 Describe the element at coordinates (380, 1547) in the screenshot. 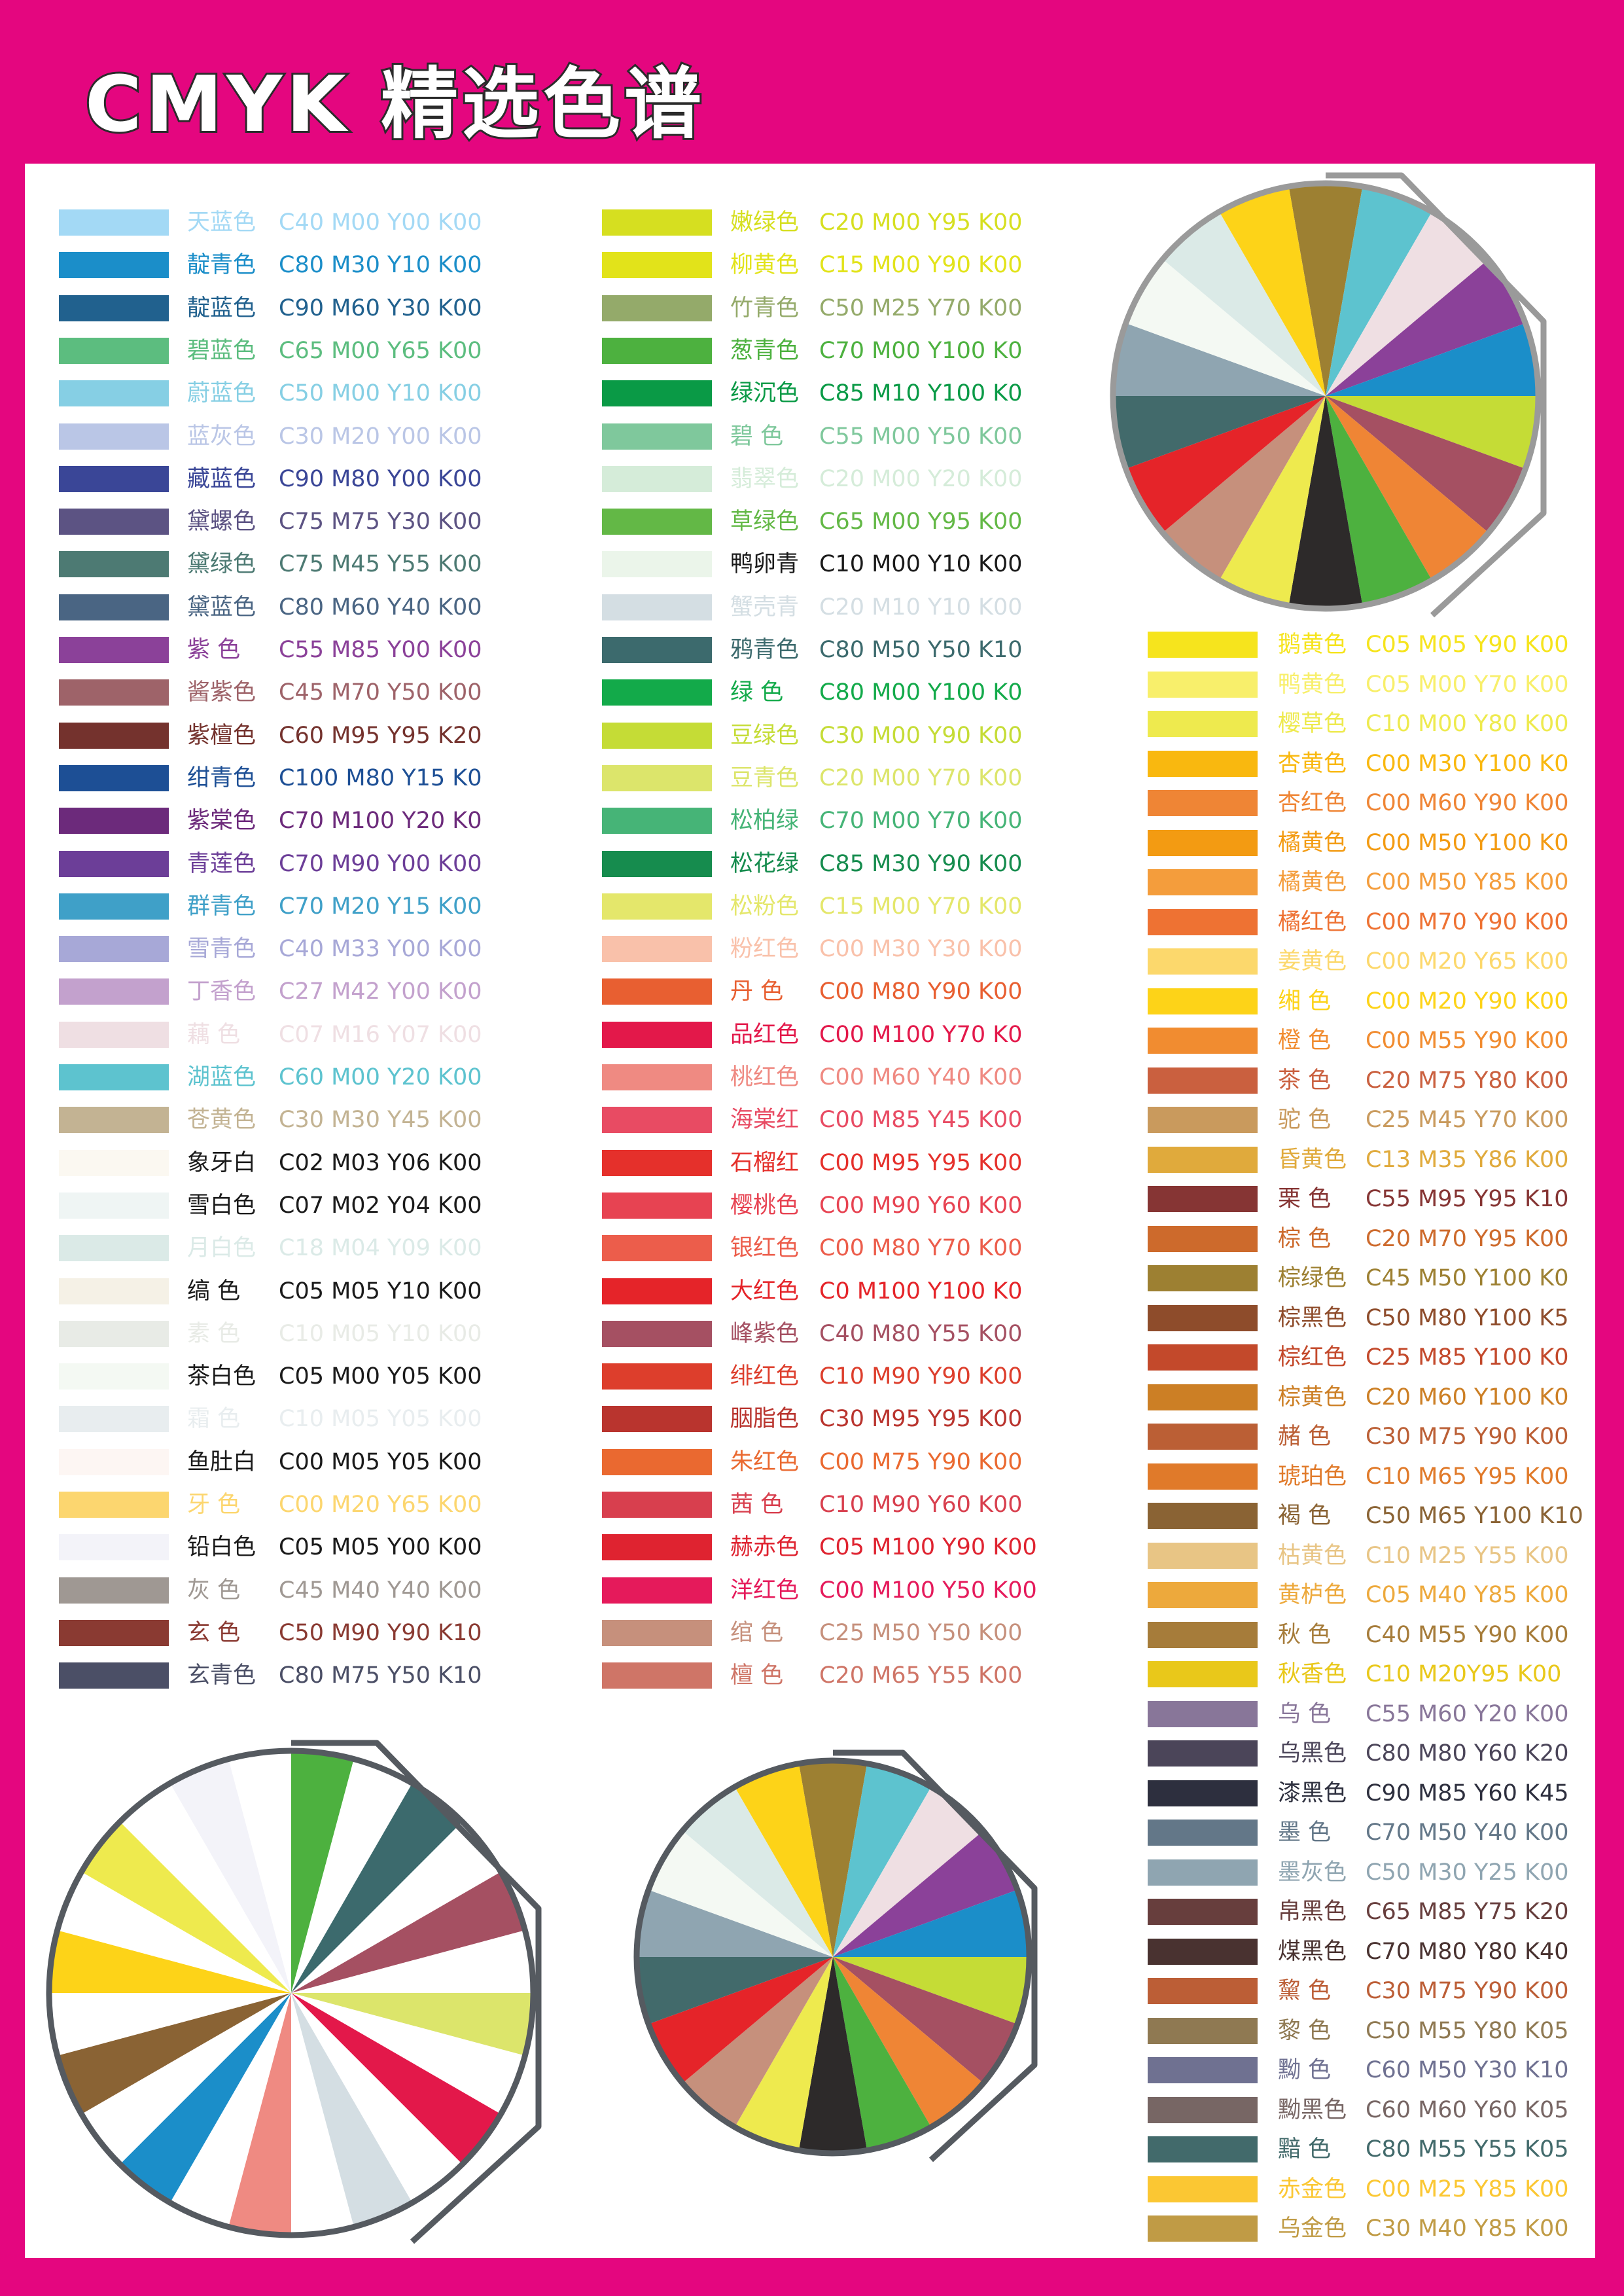

I see `cmyk-code: C05 M05 Y00 K00` at that location.